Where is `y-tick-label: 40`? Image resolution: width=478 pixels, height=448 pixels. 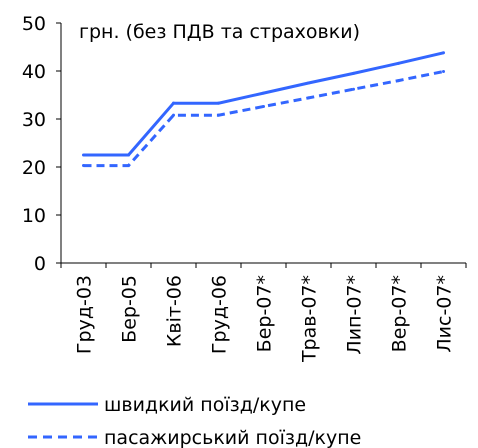 y-tick-label: 40 is located at coordinates (34, 72).